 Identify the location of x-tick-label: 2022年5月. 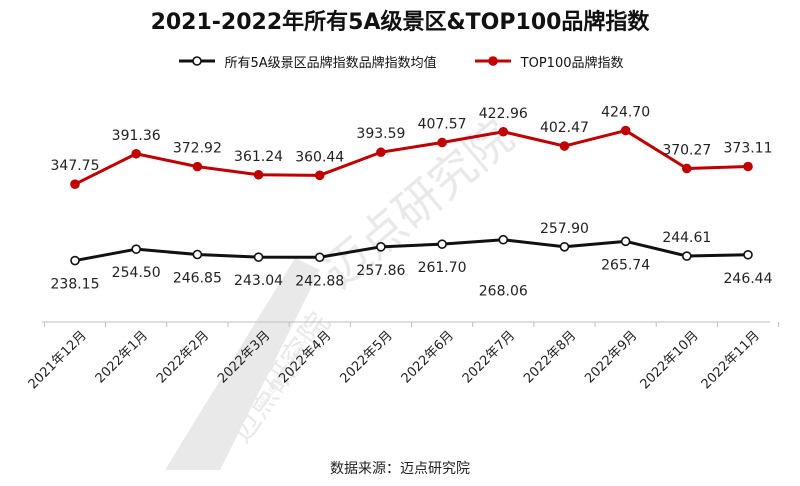
(367, 357).